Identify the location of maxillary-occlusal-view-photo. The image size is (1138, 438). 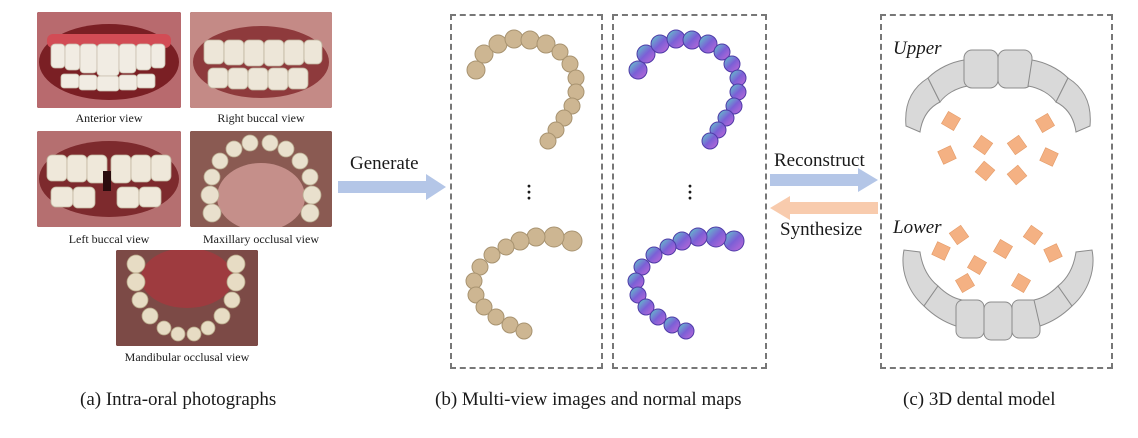
(261, 179).